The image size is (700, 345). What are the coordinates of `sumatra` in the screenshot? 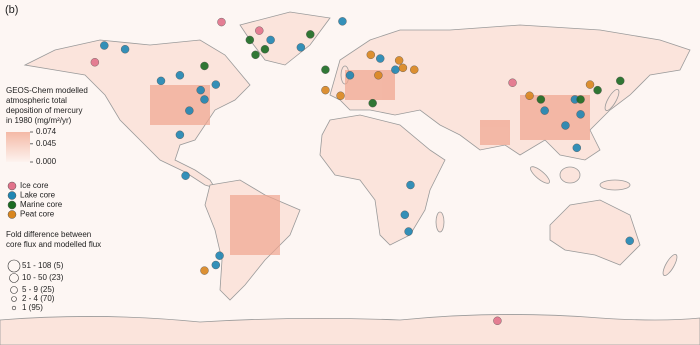 It's located at (540, 175).